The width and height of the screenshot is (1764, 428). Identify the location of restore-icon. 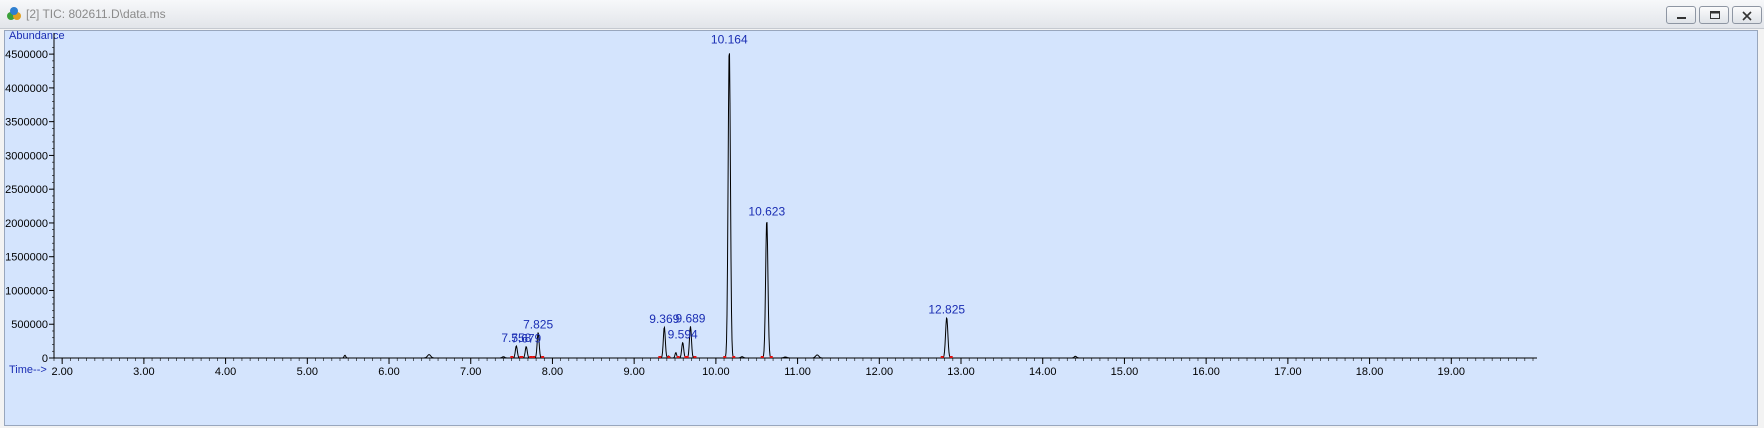
(1715, 15).